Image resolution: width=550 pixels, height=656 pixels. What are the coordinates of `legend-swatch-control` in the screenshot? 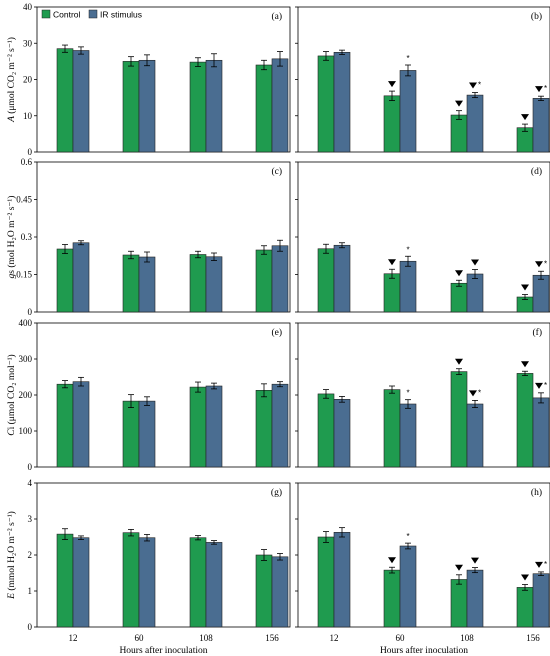 It's located at (46, 14).